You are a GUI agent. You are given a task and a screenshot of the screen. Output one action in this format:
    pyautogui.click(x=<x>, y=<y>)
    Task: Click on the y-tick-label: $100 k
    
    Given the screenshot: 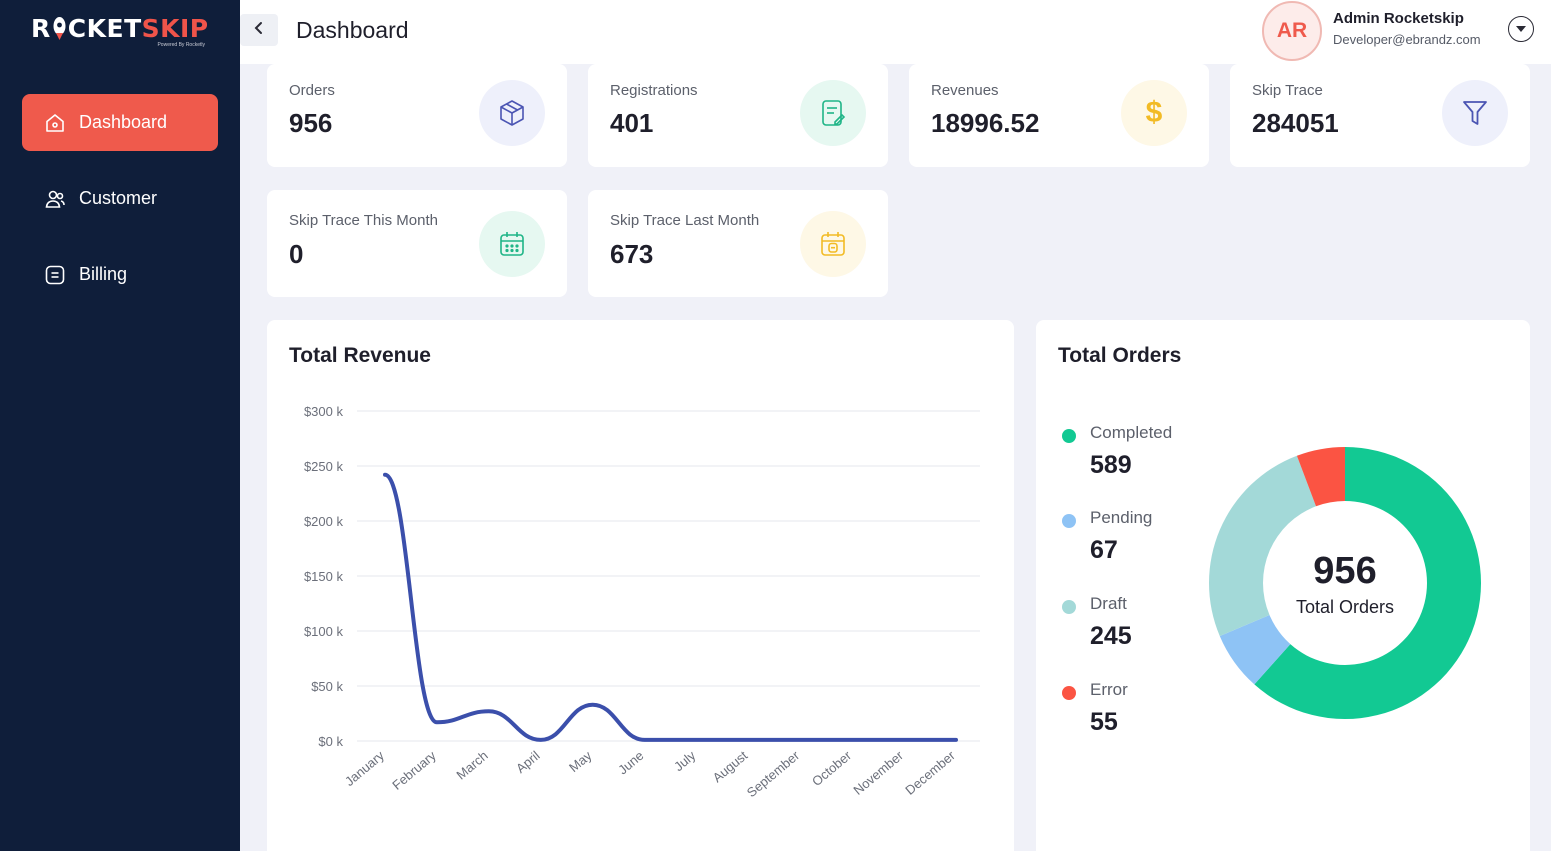 What is the action you would take?
    pyautogui.click(x=324, y=631)
    